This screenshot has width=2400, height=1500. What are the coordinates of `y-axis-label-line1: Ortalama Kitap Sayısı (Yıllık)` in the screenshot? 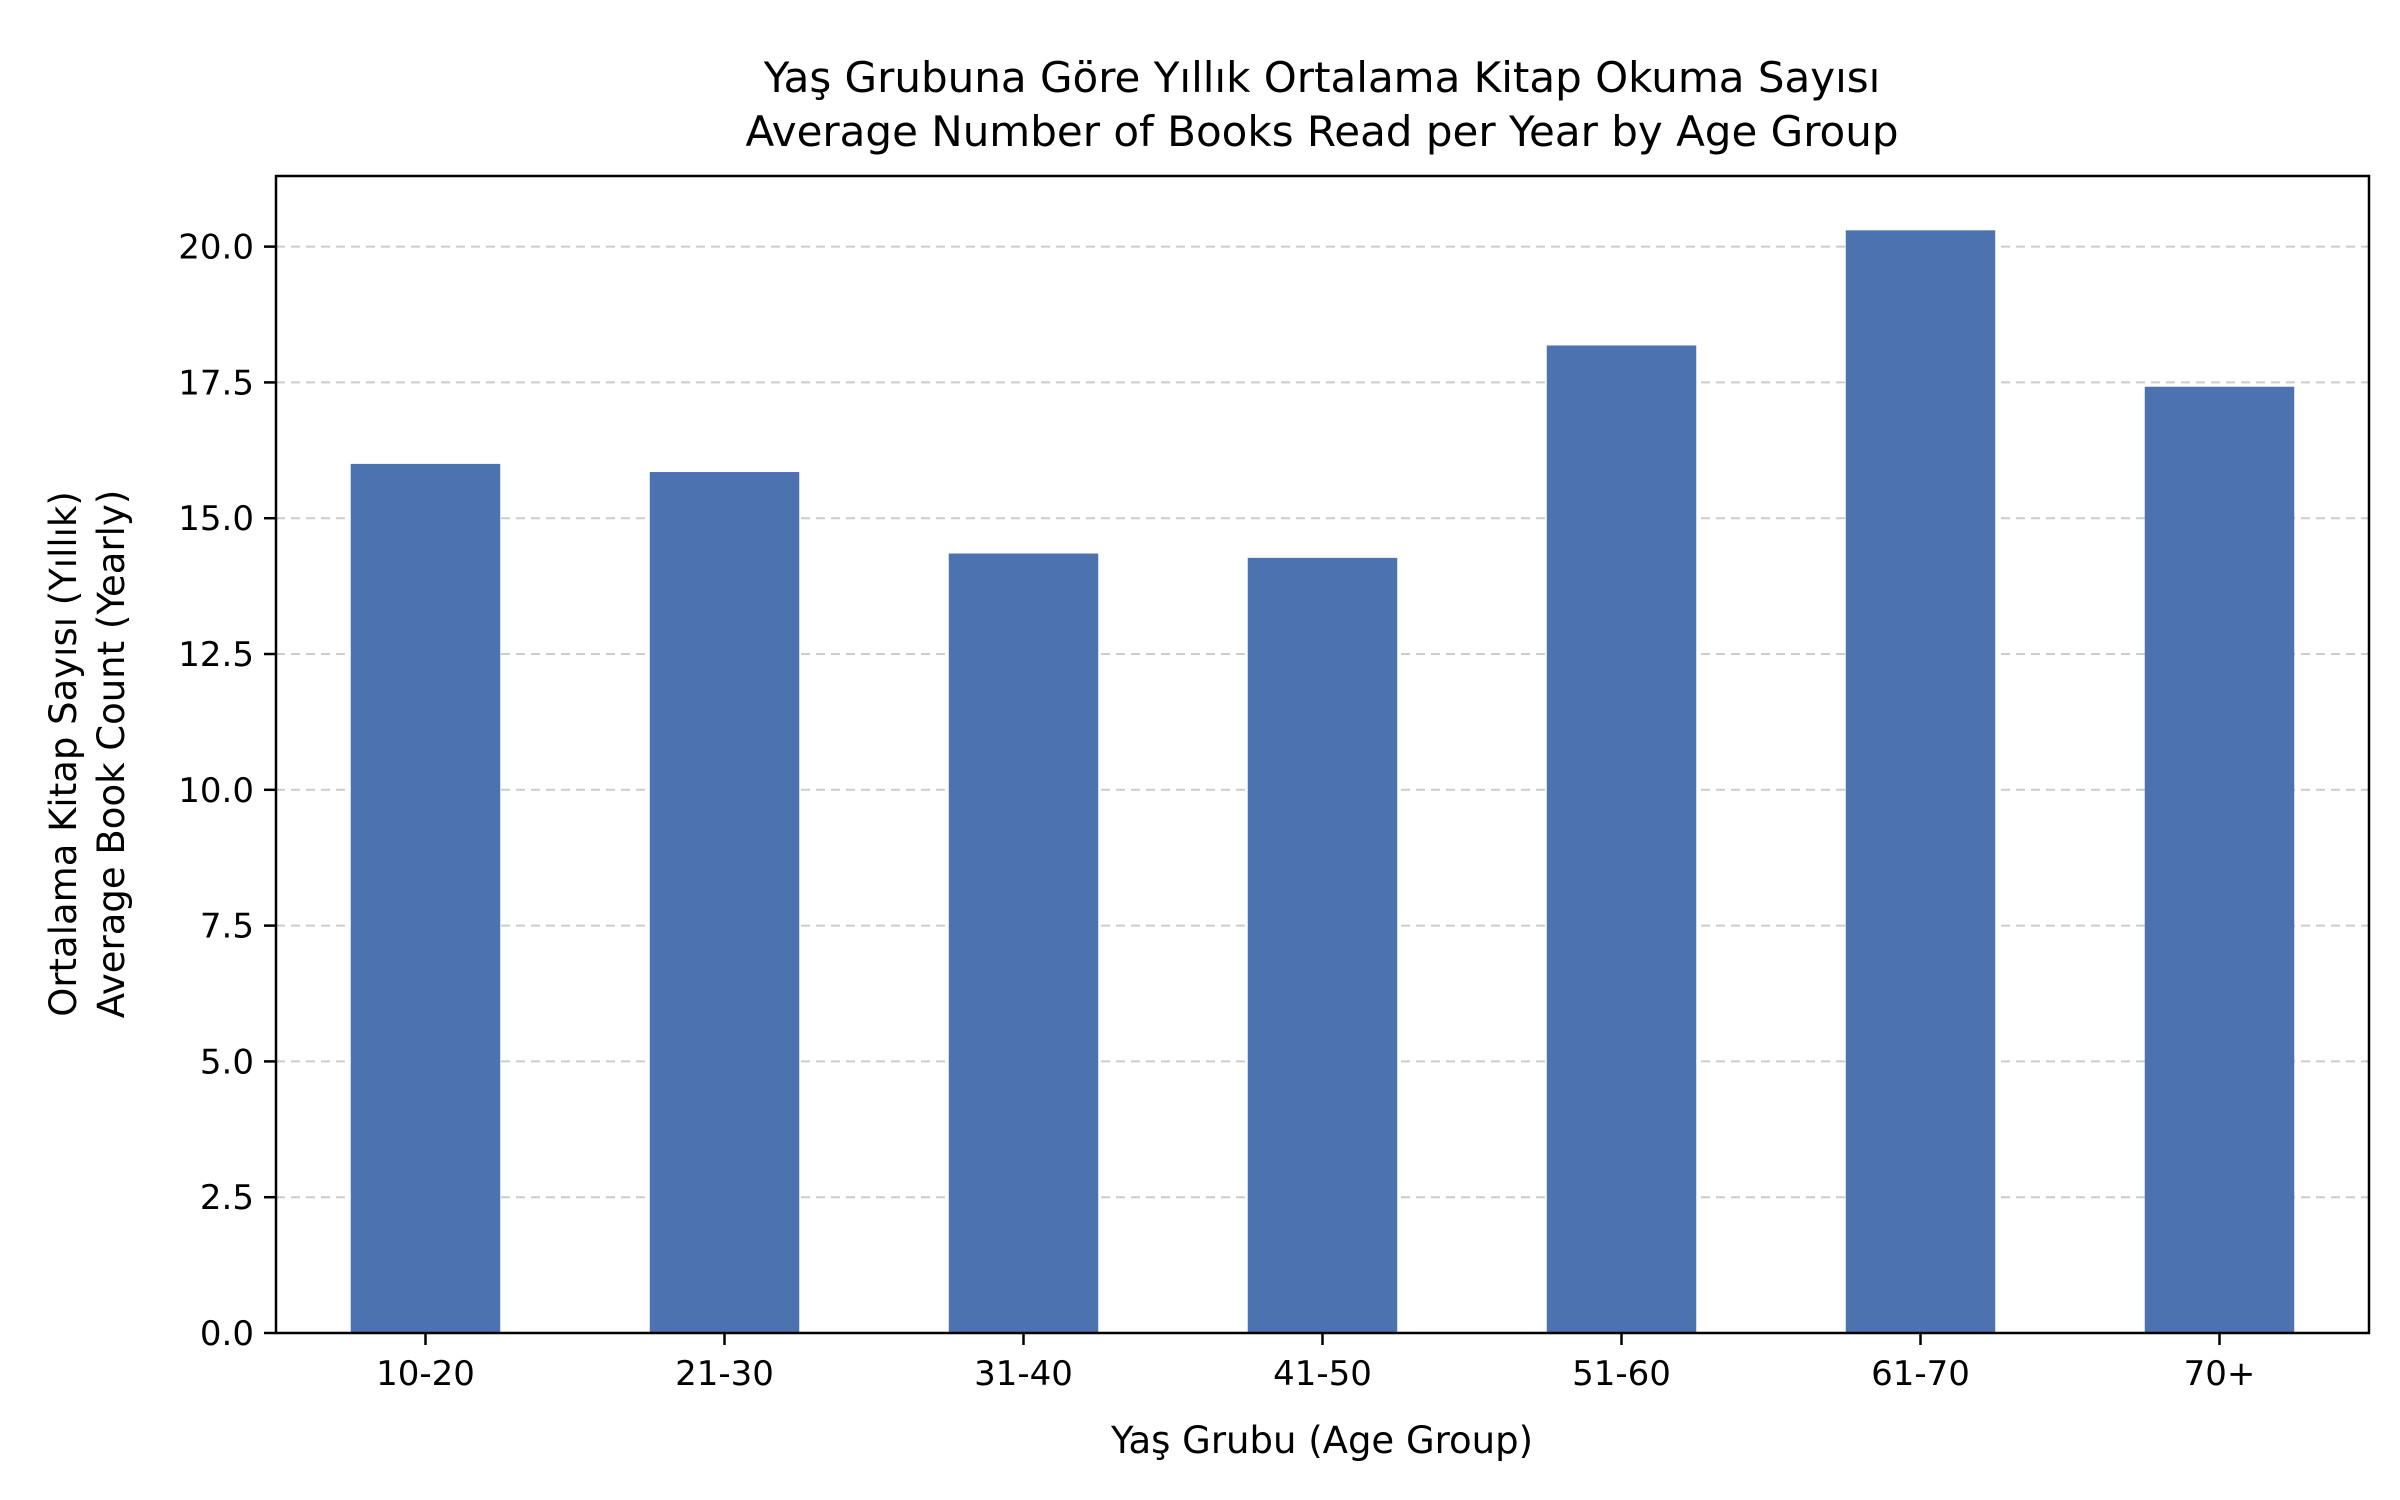 It's located at (63, 754).